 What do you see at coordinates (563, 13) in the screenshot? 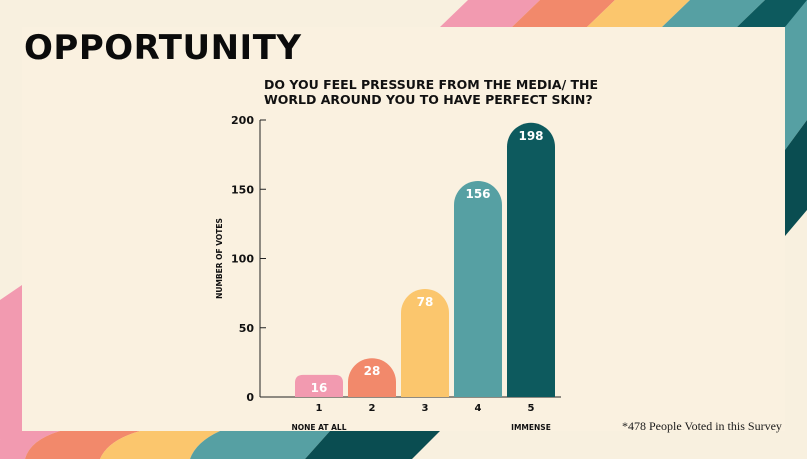
I see `stripe-coral-top` at bounding box center [563, 13].